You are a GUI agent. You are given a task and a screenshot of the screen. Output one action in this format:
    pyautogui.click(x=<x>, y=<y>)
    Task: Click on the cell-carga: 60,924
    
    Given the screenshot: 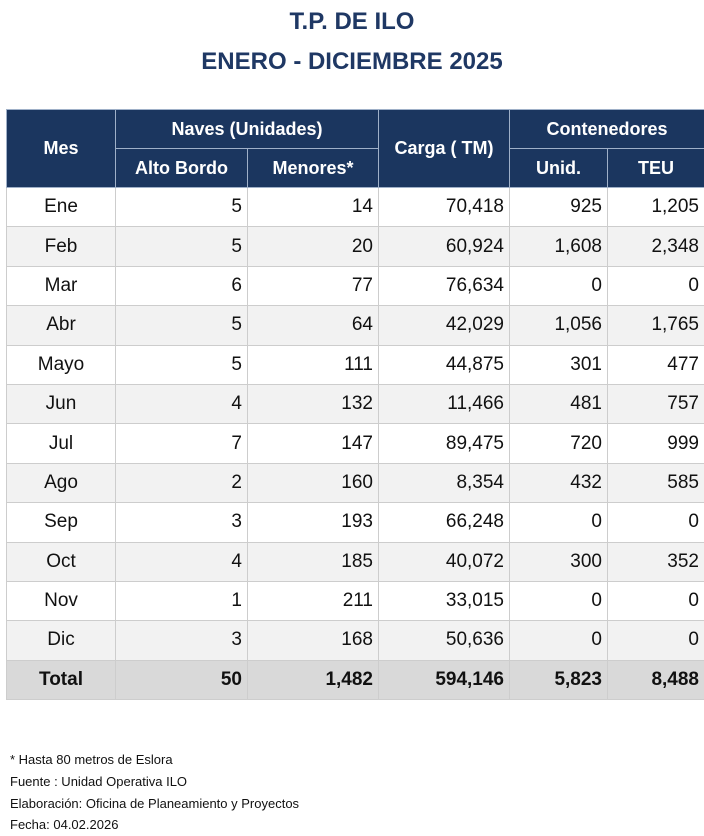 What is the action you would take?
    pyautogui.click(x=444, y=246)
    